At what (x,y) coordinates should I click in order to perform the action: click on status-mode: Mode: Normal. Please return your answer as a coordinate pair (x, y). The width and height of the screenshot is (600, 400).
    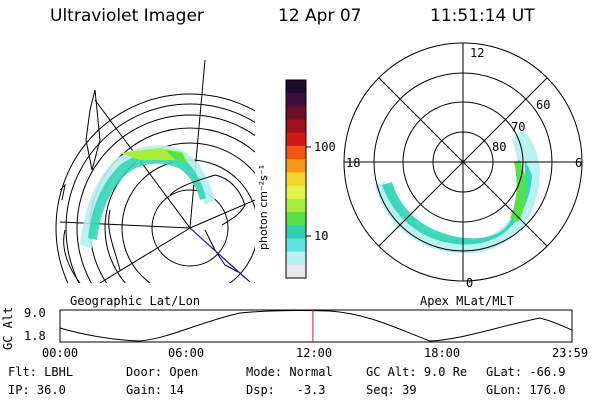
    Looking at the image, I should click on (289, 372).